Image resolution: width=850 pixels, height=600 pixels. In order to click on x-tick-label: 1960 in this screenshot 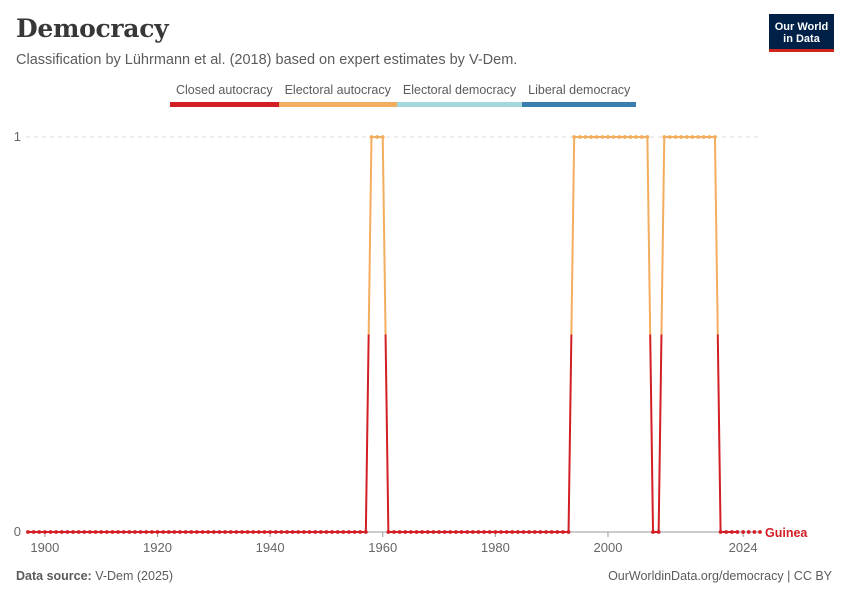, I will do `click(382, 547)`.